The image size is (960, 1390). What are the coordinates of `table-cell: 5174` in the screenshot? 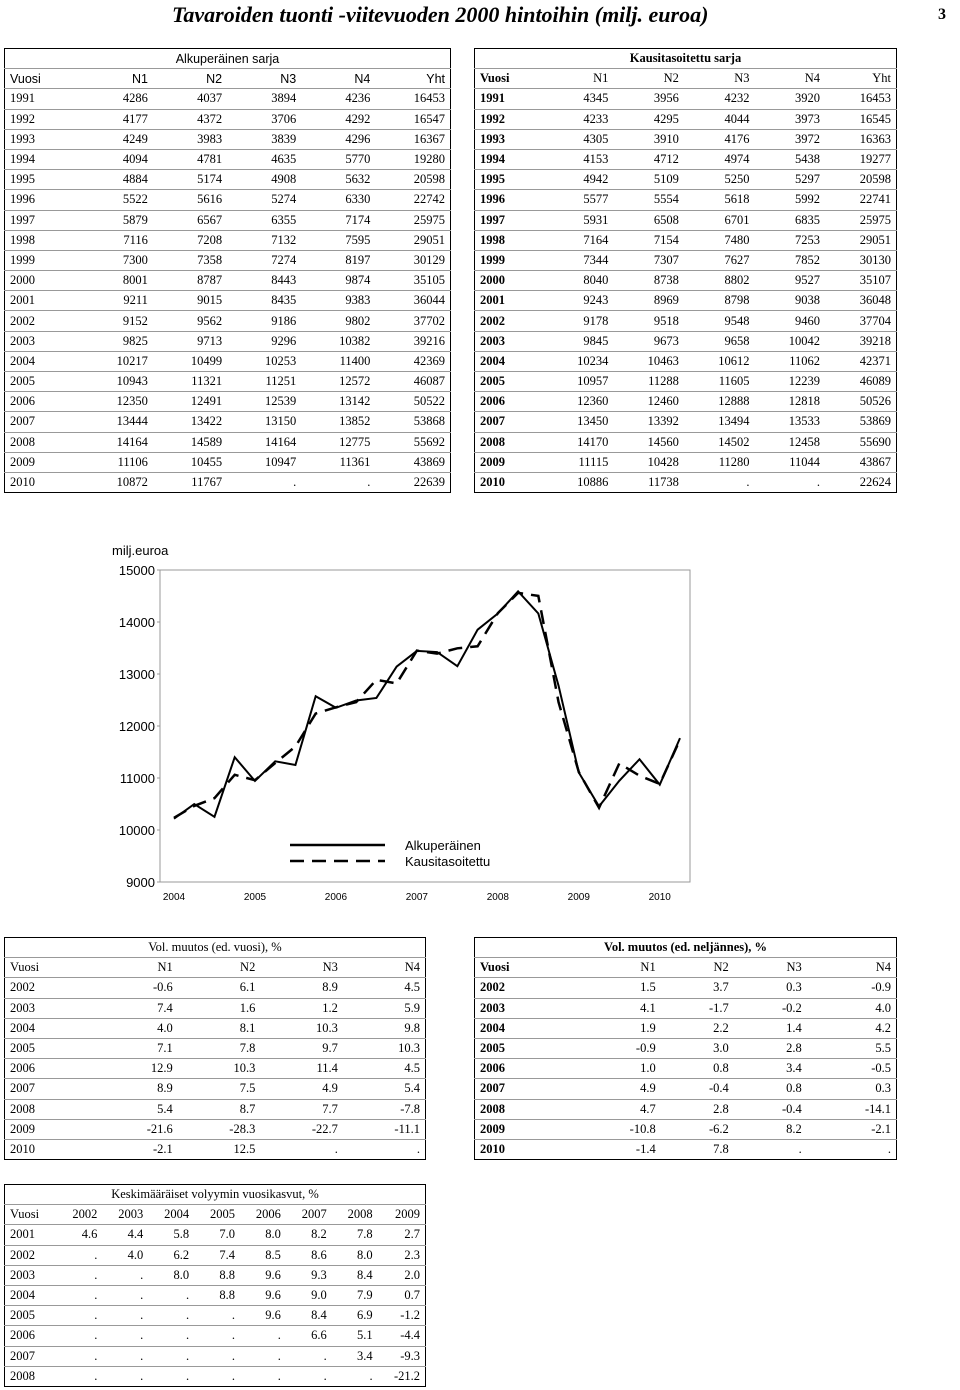 It's located at (190, 179).